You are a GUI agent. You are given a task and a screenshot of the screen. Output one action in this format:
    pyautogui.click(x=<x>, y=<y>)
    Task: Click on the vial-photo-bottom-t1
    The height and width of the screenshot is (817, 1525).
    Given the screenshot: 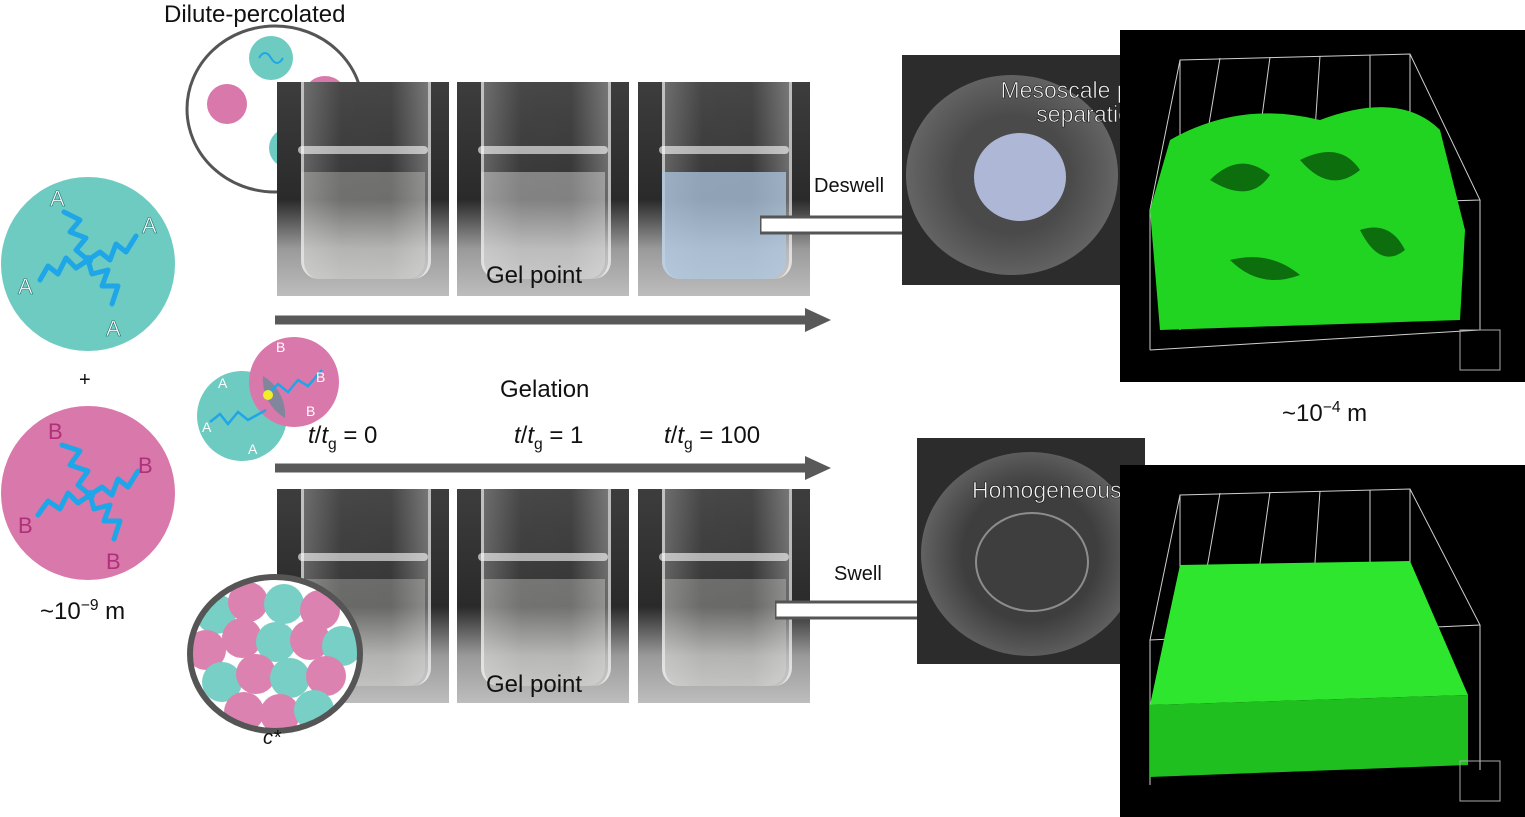 What is the action you would take?
    pyautogui.click(x=543, y=596)
    